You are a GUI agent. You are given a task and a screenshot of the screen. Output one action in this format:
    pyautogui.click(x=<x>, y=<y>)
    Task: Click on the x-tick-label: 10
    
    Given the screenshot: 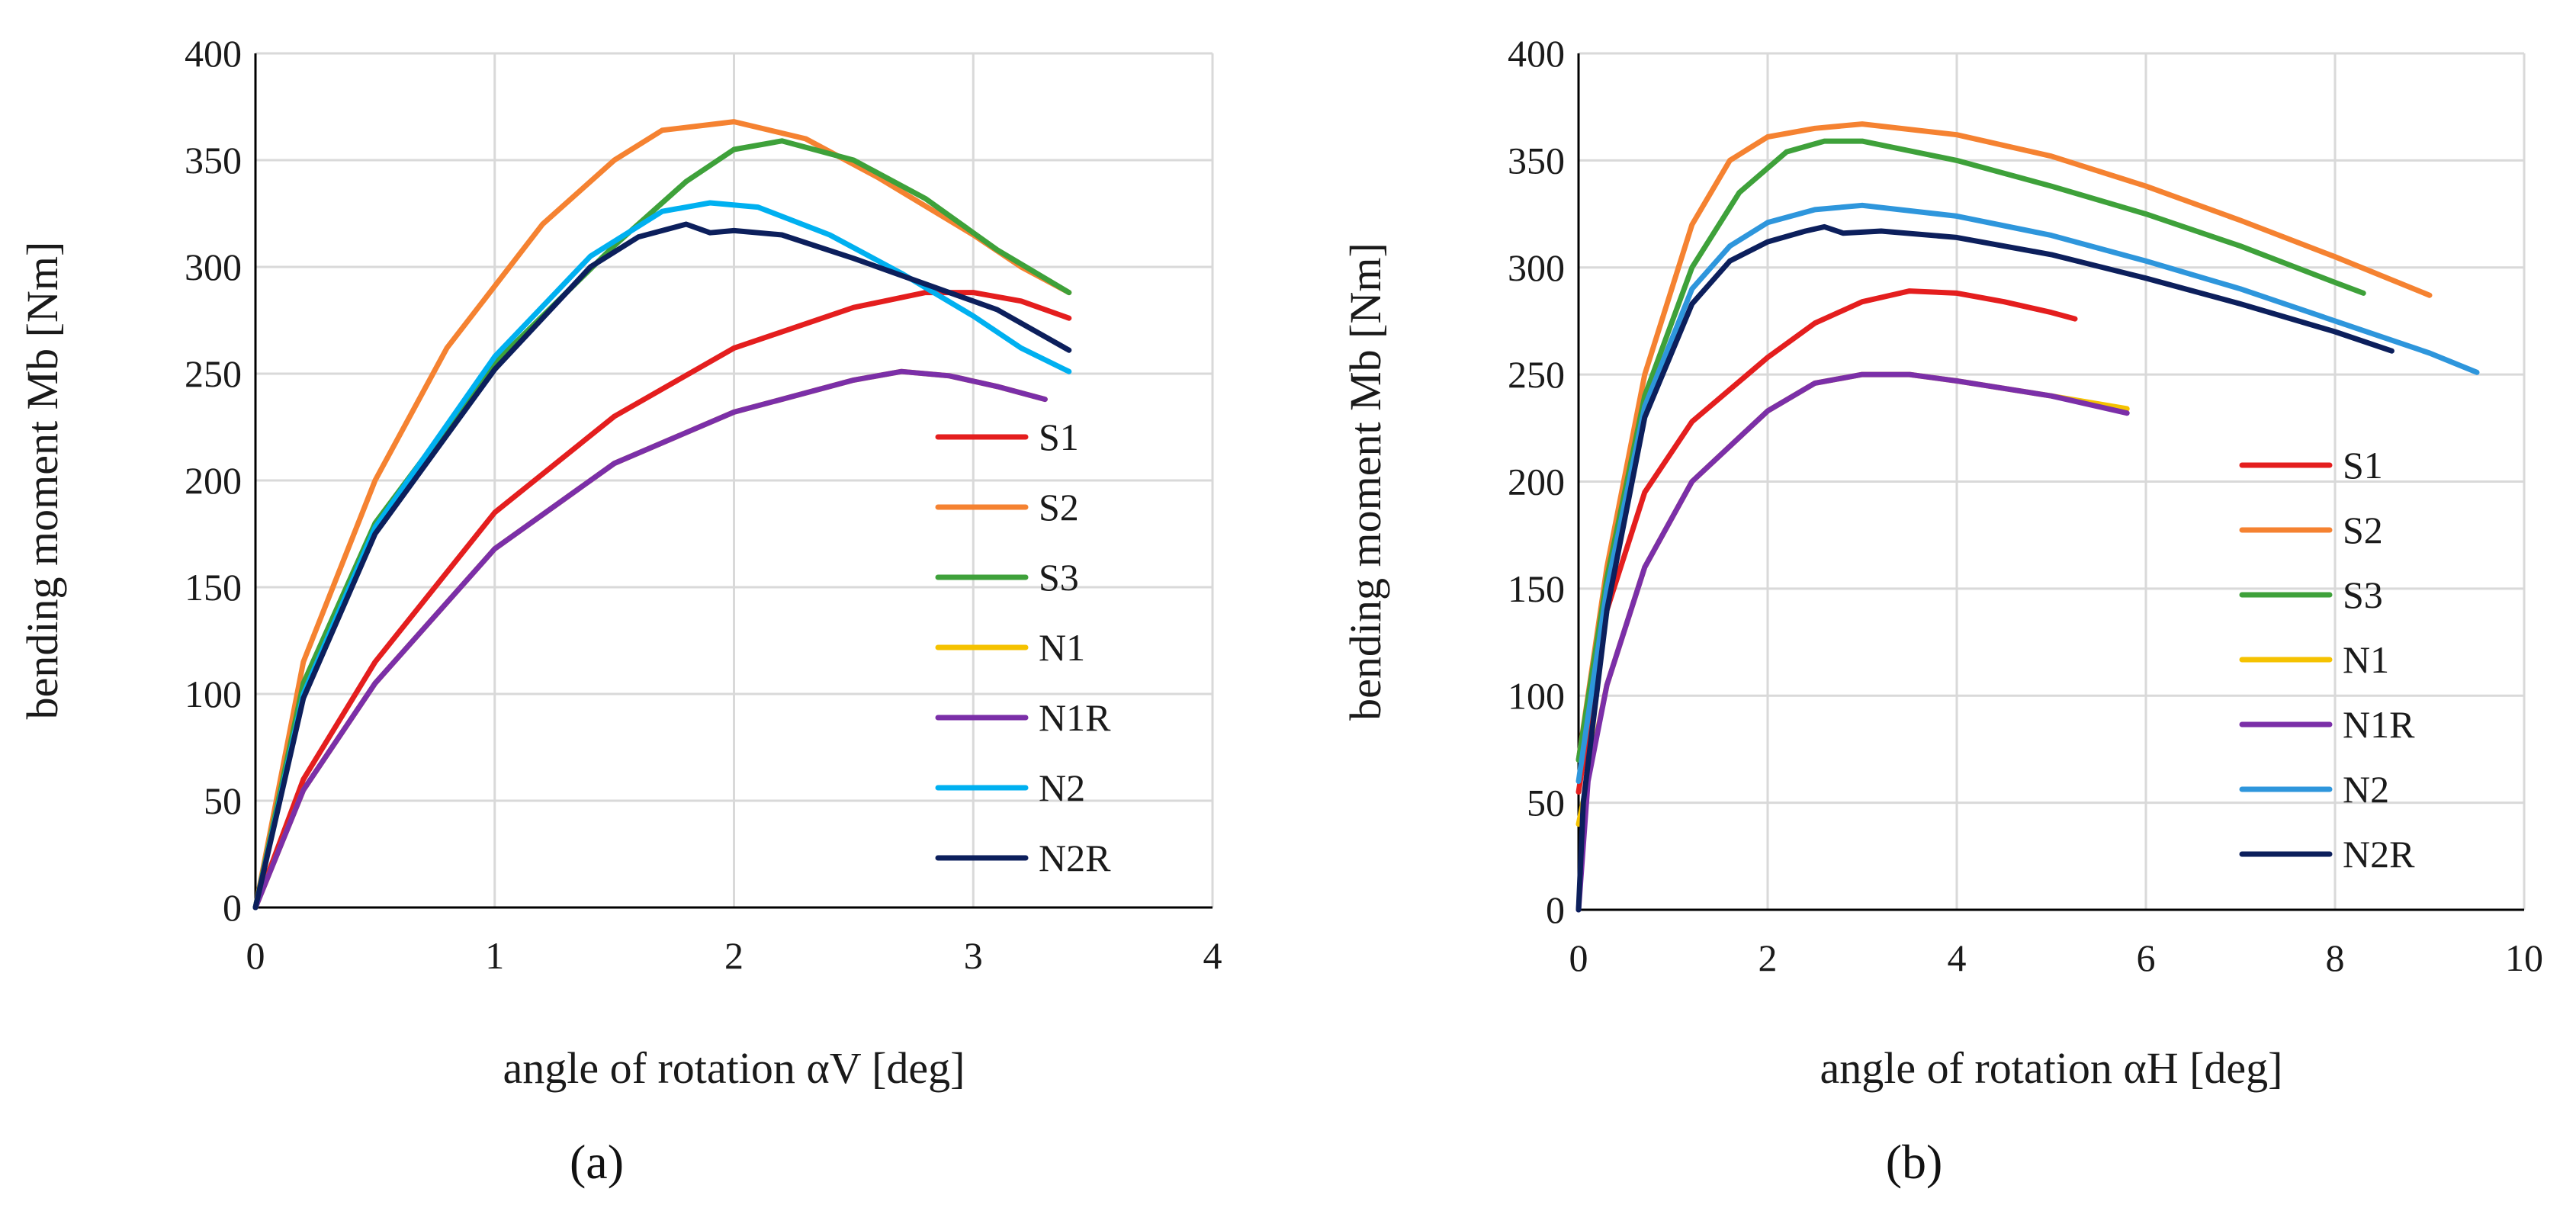 What is the action you would take?
    pyautogui.click(x=2524, y=957)
    